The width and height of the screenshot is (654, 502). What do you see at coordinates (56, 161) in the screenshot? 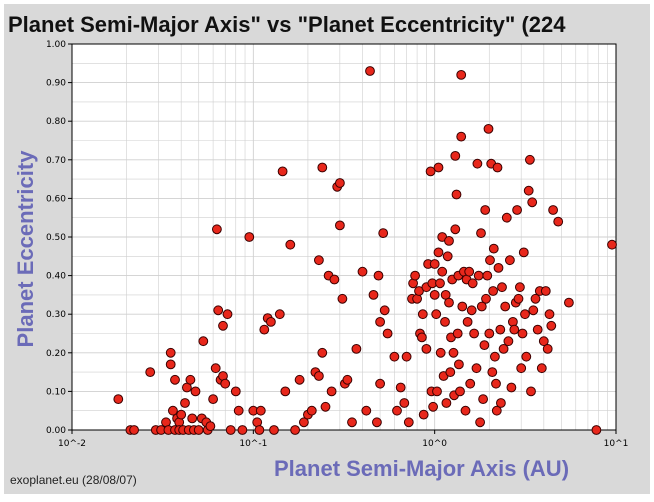
I see `y-tick-label: 0.70` at bounding box center [56, 161].